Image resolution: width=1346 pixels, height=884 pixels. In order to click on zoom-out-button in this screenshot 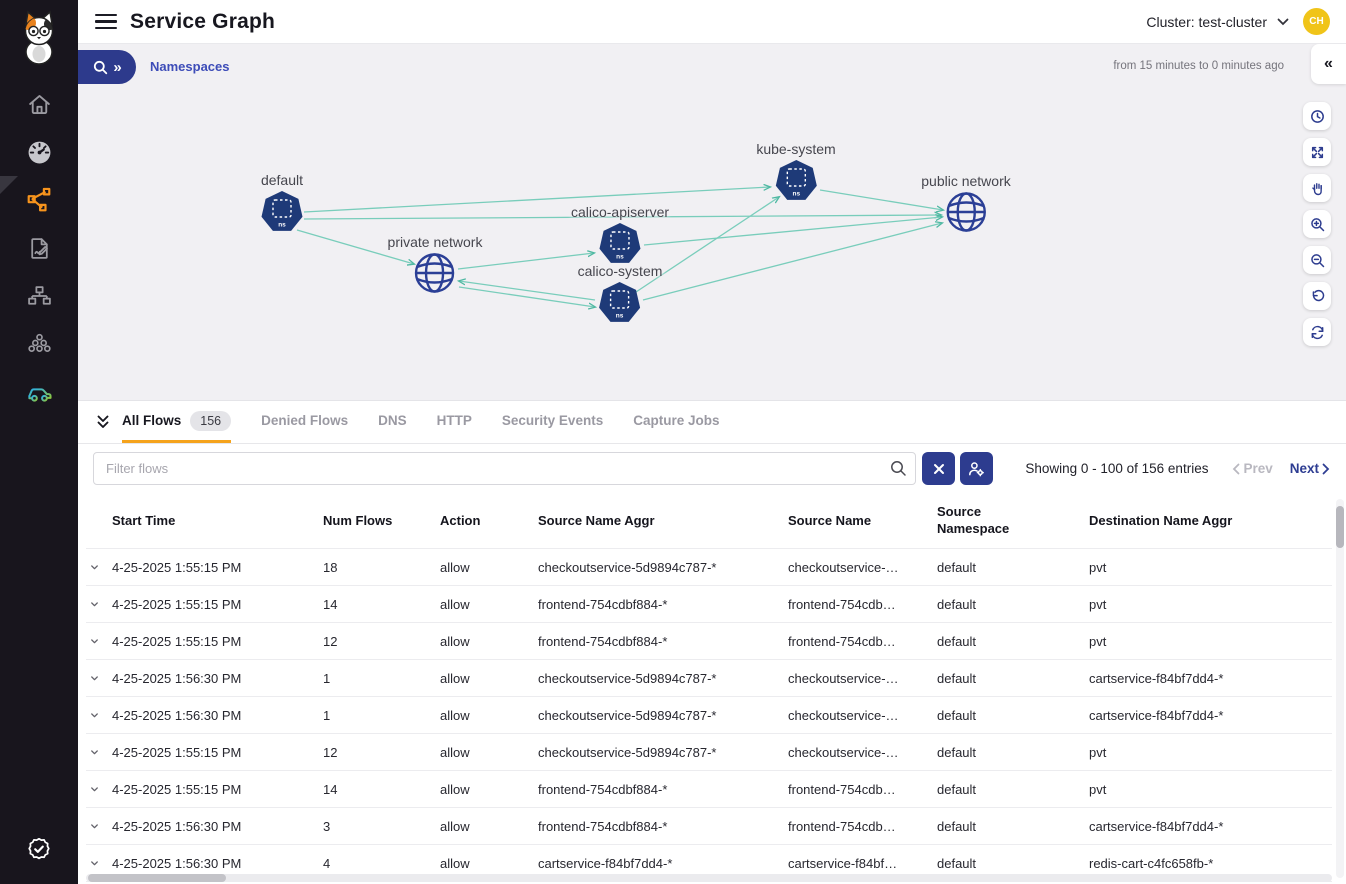, I will do `click(1317, 260)`.